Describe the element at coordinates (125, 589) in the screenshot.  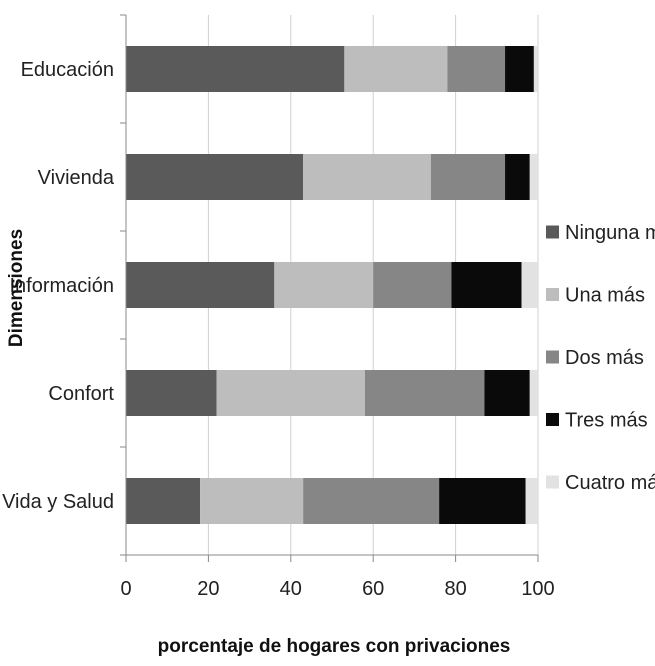
I see `x-tick-label: 0` at that location.